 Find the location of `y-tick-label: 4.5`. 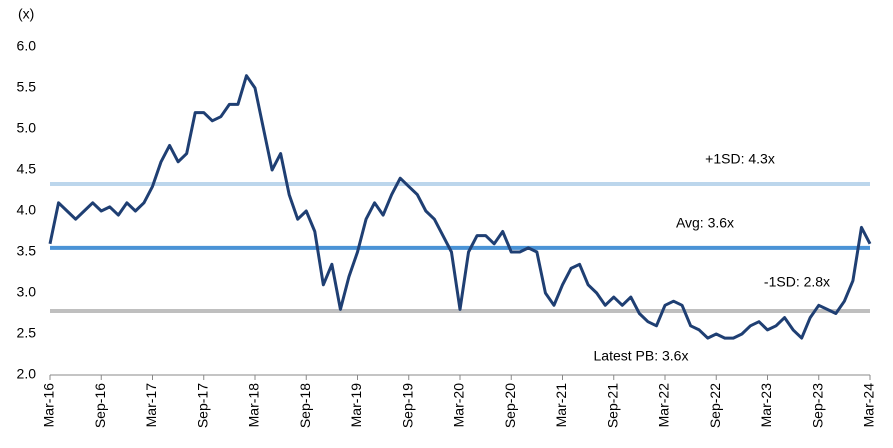

y-tick-label: 4.5 is located at coordinates (27, 169).